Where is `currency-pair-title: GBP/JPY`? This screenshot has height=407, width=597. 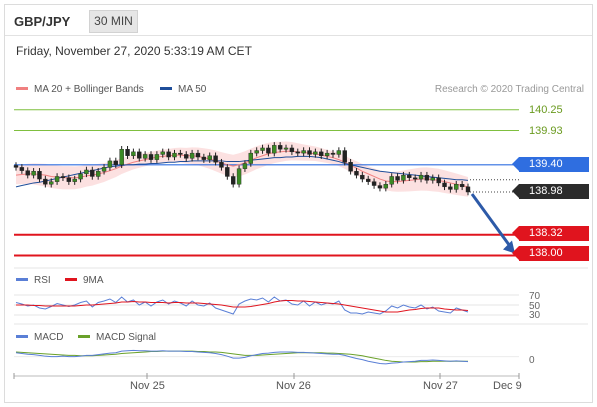 currency-pair-title: GBP/JPY is located at coordinates (42, 21).